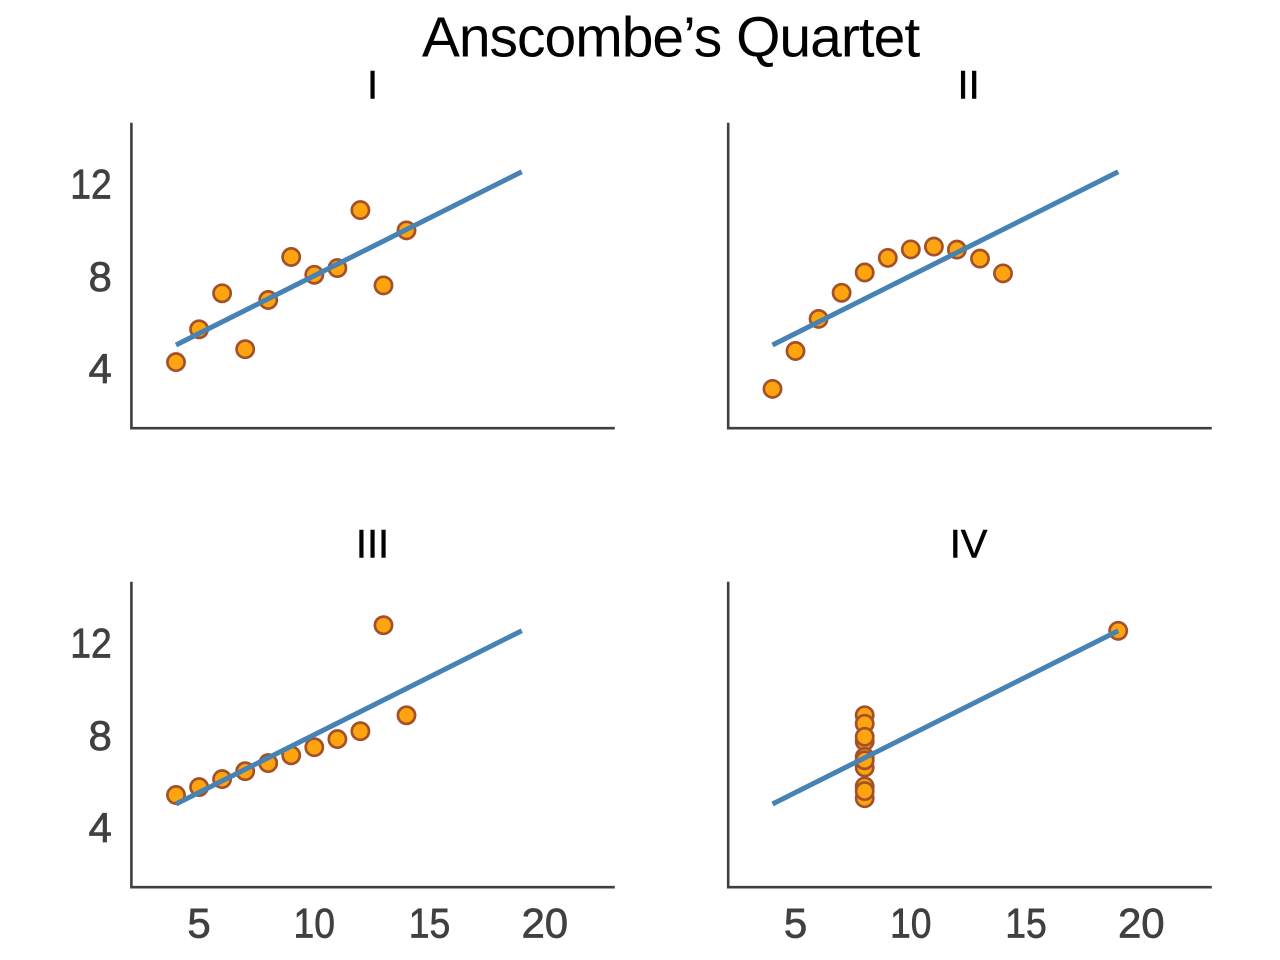 The image size is (1280, 960). Describe the element at coordinates (969, 545) in the screenshot. I see `svg-text: IV` at that location.